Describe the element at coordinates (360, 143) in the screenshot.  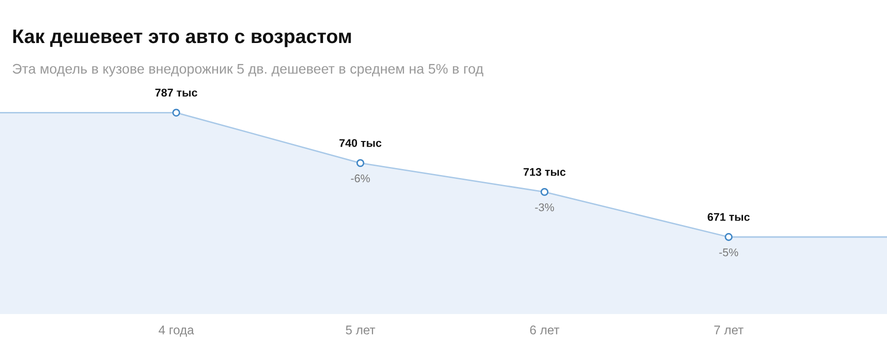
I see `data-label: 740 тыс` at that location.